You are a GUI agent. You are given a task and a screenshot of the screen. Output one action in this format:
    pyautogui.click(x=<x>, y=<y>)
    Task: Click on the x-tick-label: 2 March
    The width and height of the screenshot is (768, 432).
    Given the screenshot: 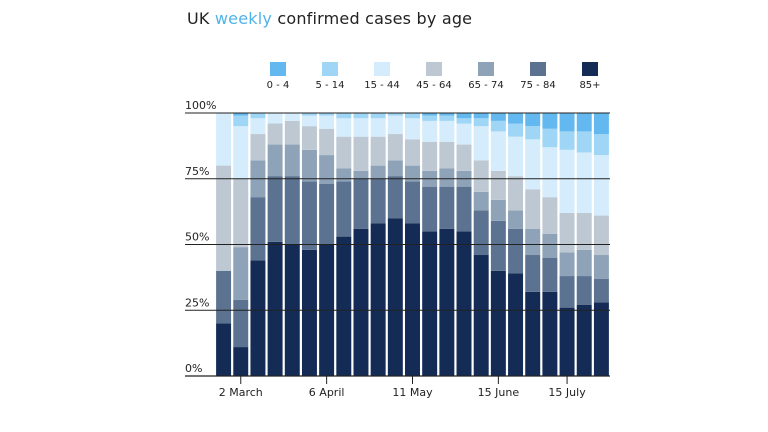 What is the action you would take?
    pyautogui.click(x=241, y=392)
    